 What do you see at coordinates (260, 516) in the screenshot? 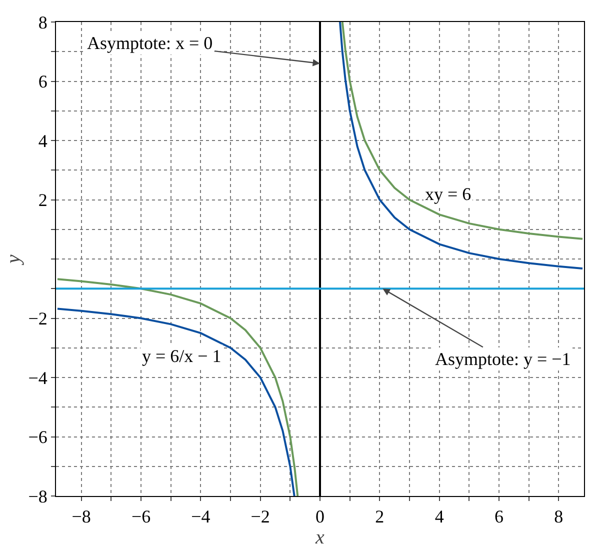
I see `x-tick-label: −2` at bounding box center [260, 516].